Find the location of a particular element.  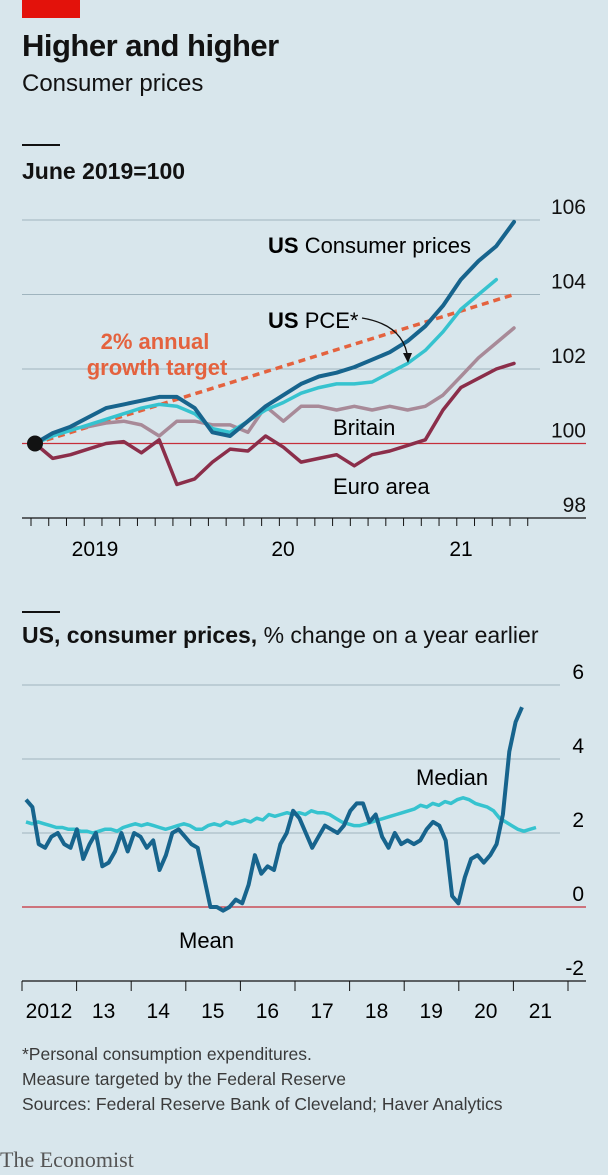

series-label-median: Median is located at coordinates (452, 777).